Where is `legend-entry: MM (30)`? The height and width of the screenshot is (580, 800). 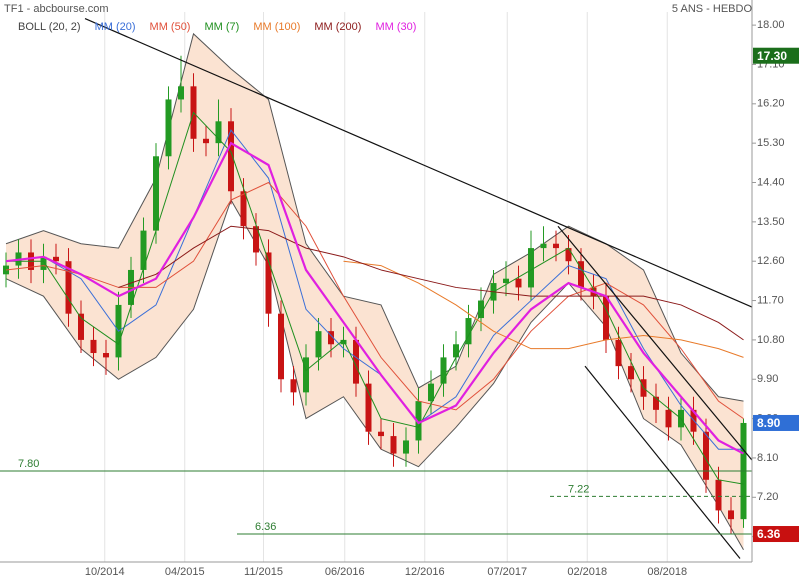 legend-entry: MM (30) is located at coordinates (395, 27).